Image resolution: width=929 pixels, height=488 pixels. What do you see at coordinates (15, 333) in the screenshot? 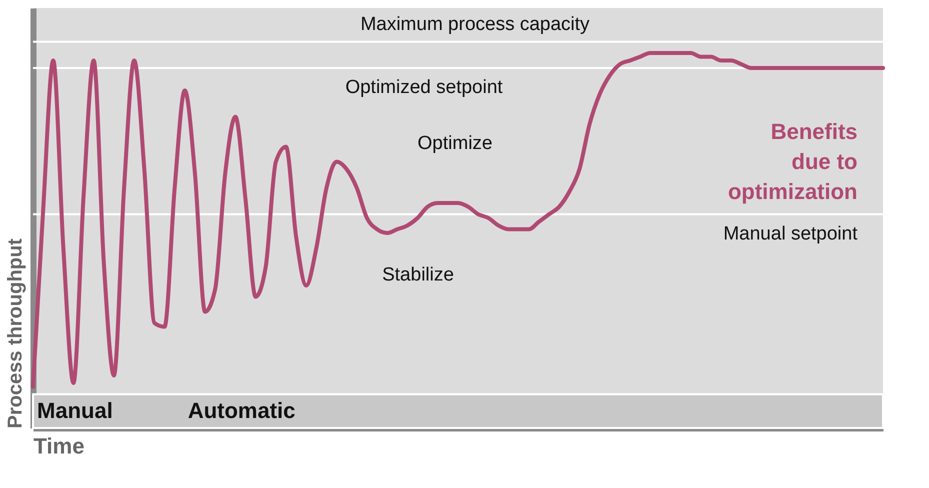
I see `y-axis-title: Process throughput` at bounding box center [15, 333].